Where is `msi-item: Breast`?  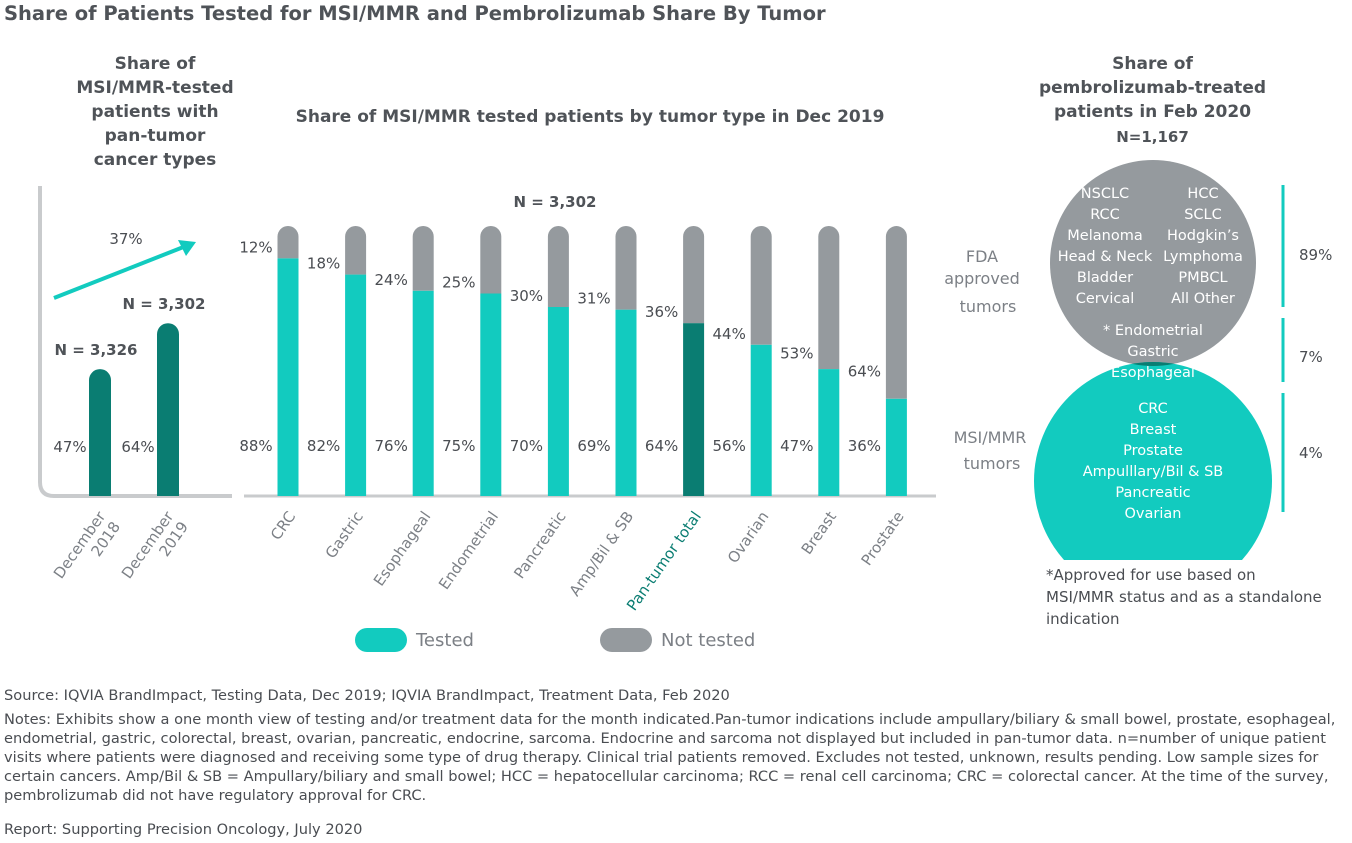 msi-item: Breast is located at coordinates (1153, 430).